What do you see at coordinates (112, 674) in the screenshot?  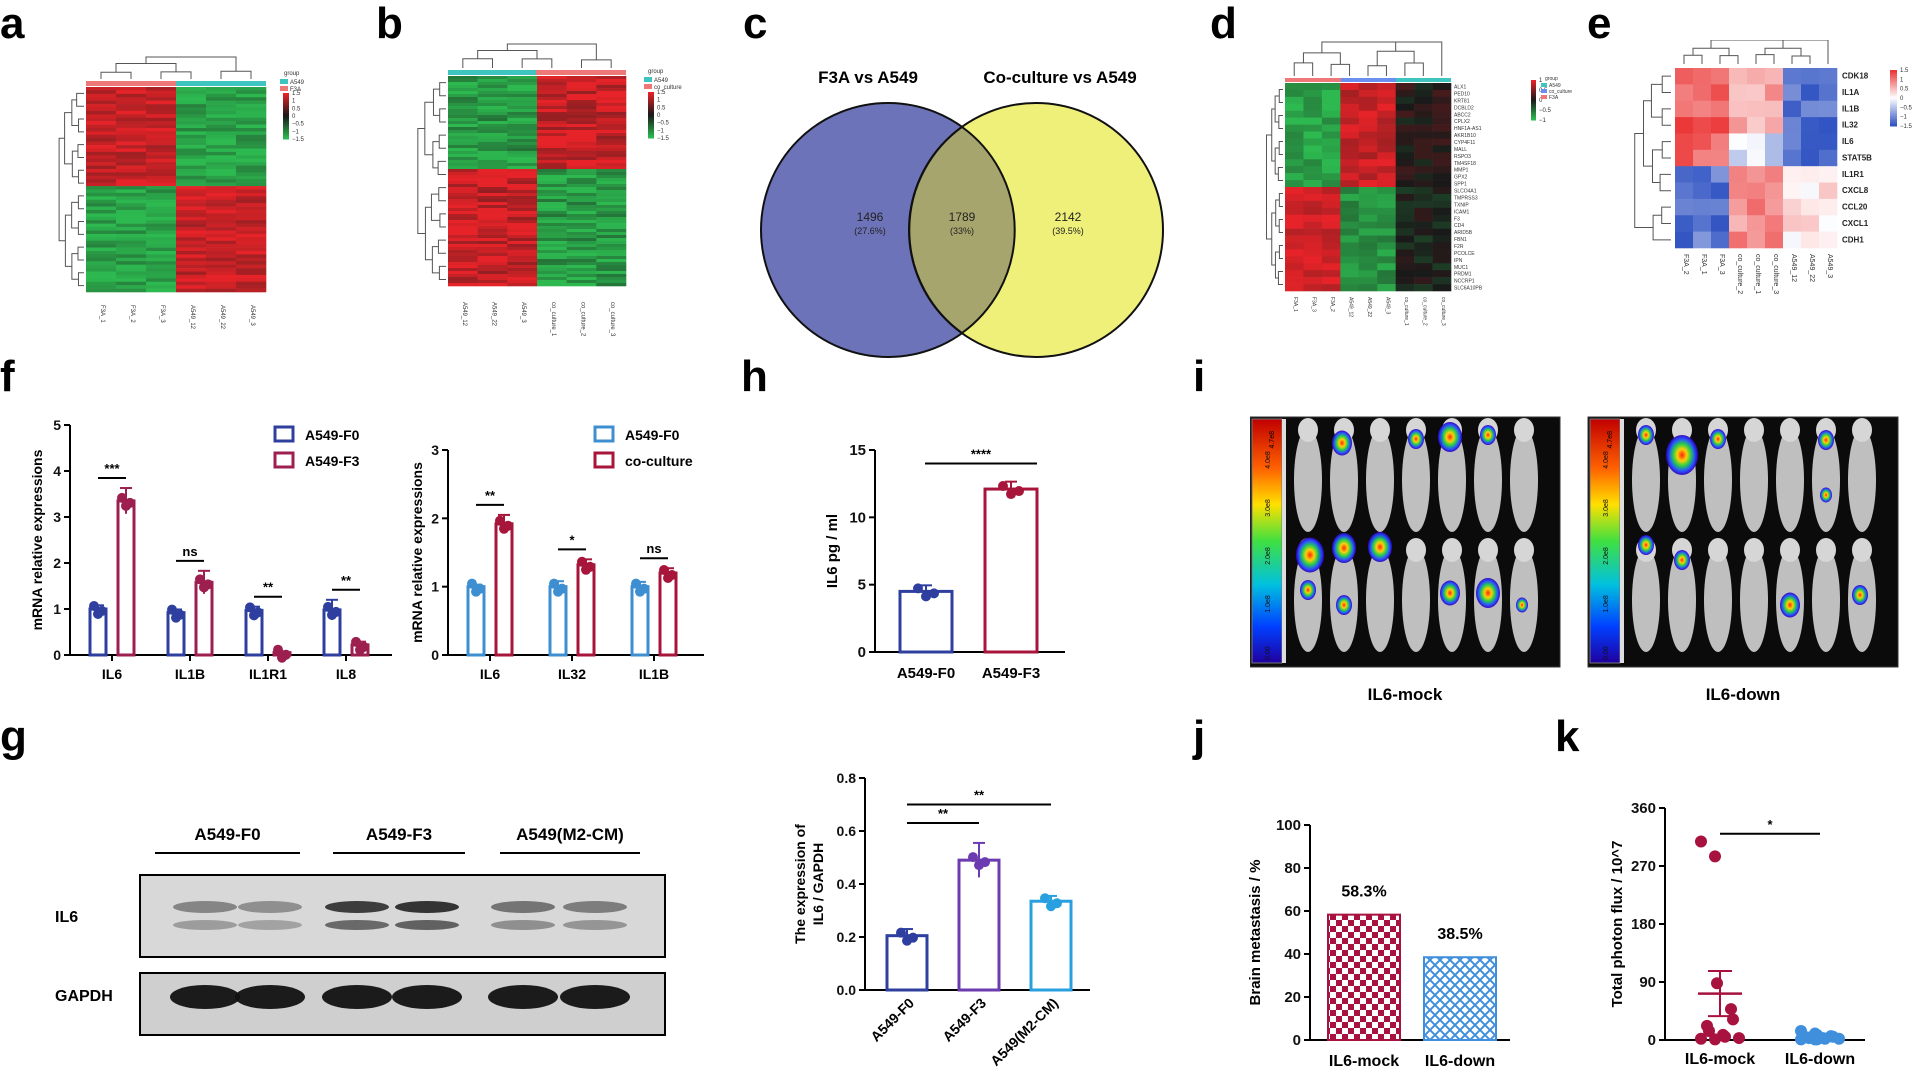 I see `x-tick-label: IL6` at bounding box center [112, 674].